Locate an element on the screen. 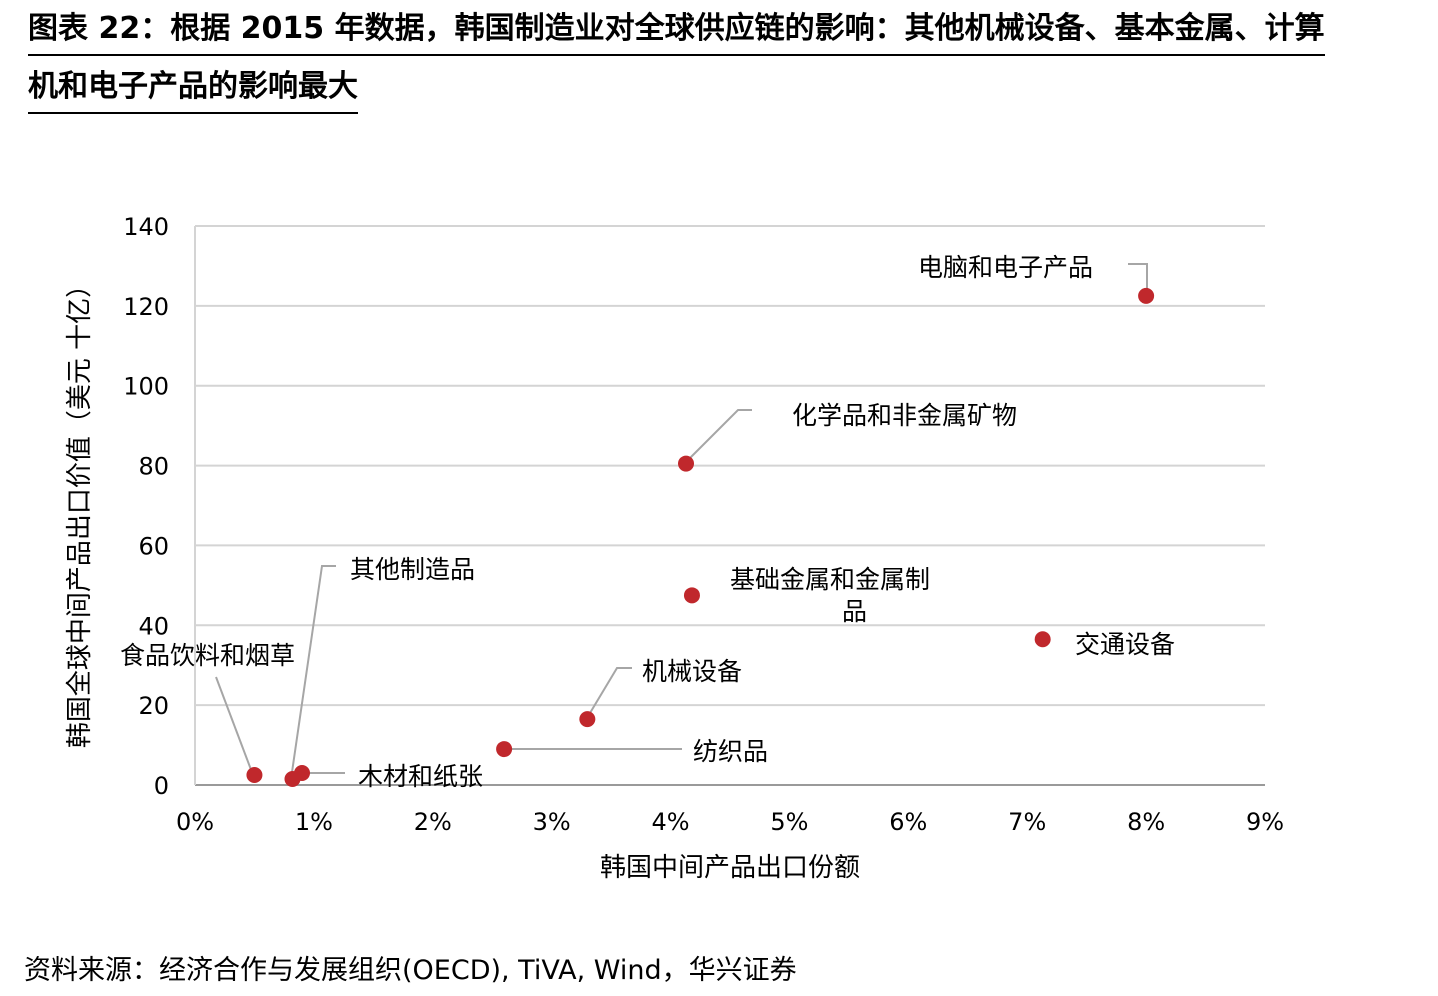  source-note: 资料来源：经济合作与发展组织(OECD), TiVA, Wind，华兴证券 is located at coordinates (410, 970).